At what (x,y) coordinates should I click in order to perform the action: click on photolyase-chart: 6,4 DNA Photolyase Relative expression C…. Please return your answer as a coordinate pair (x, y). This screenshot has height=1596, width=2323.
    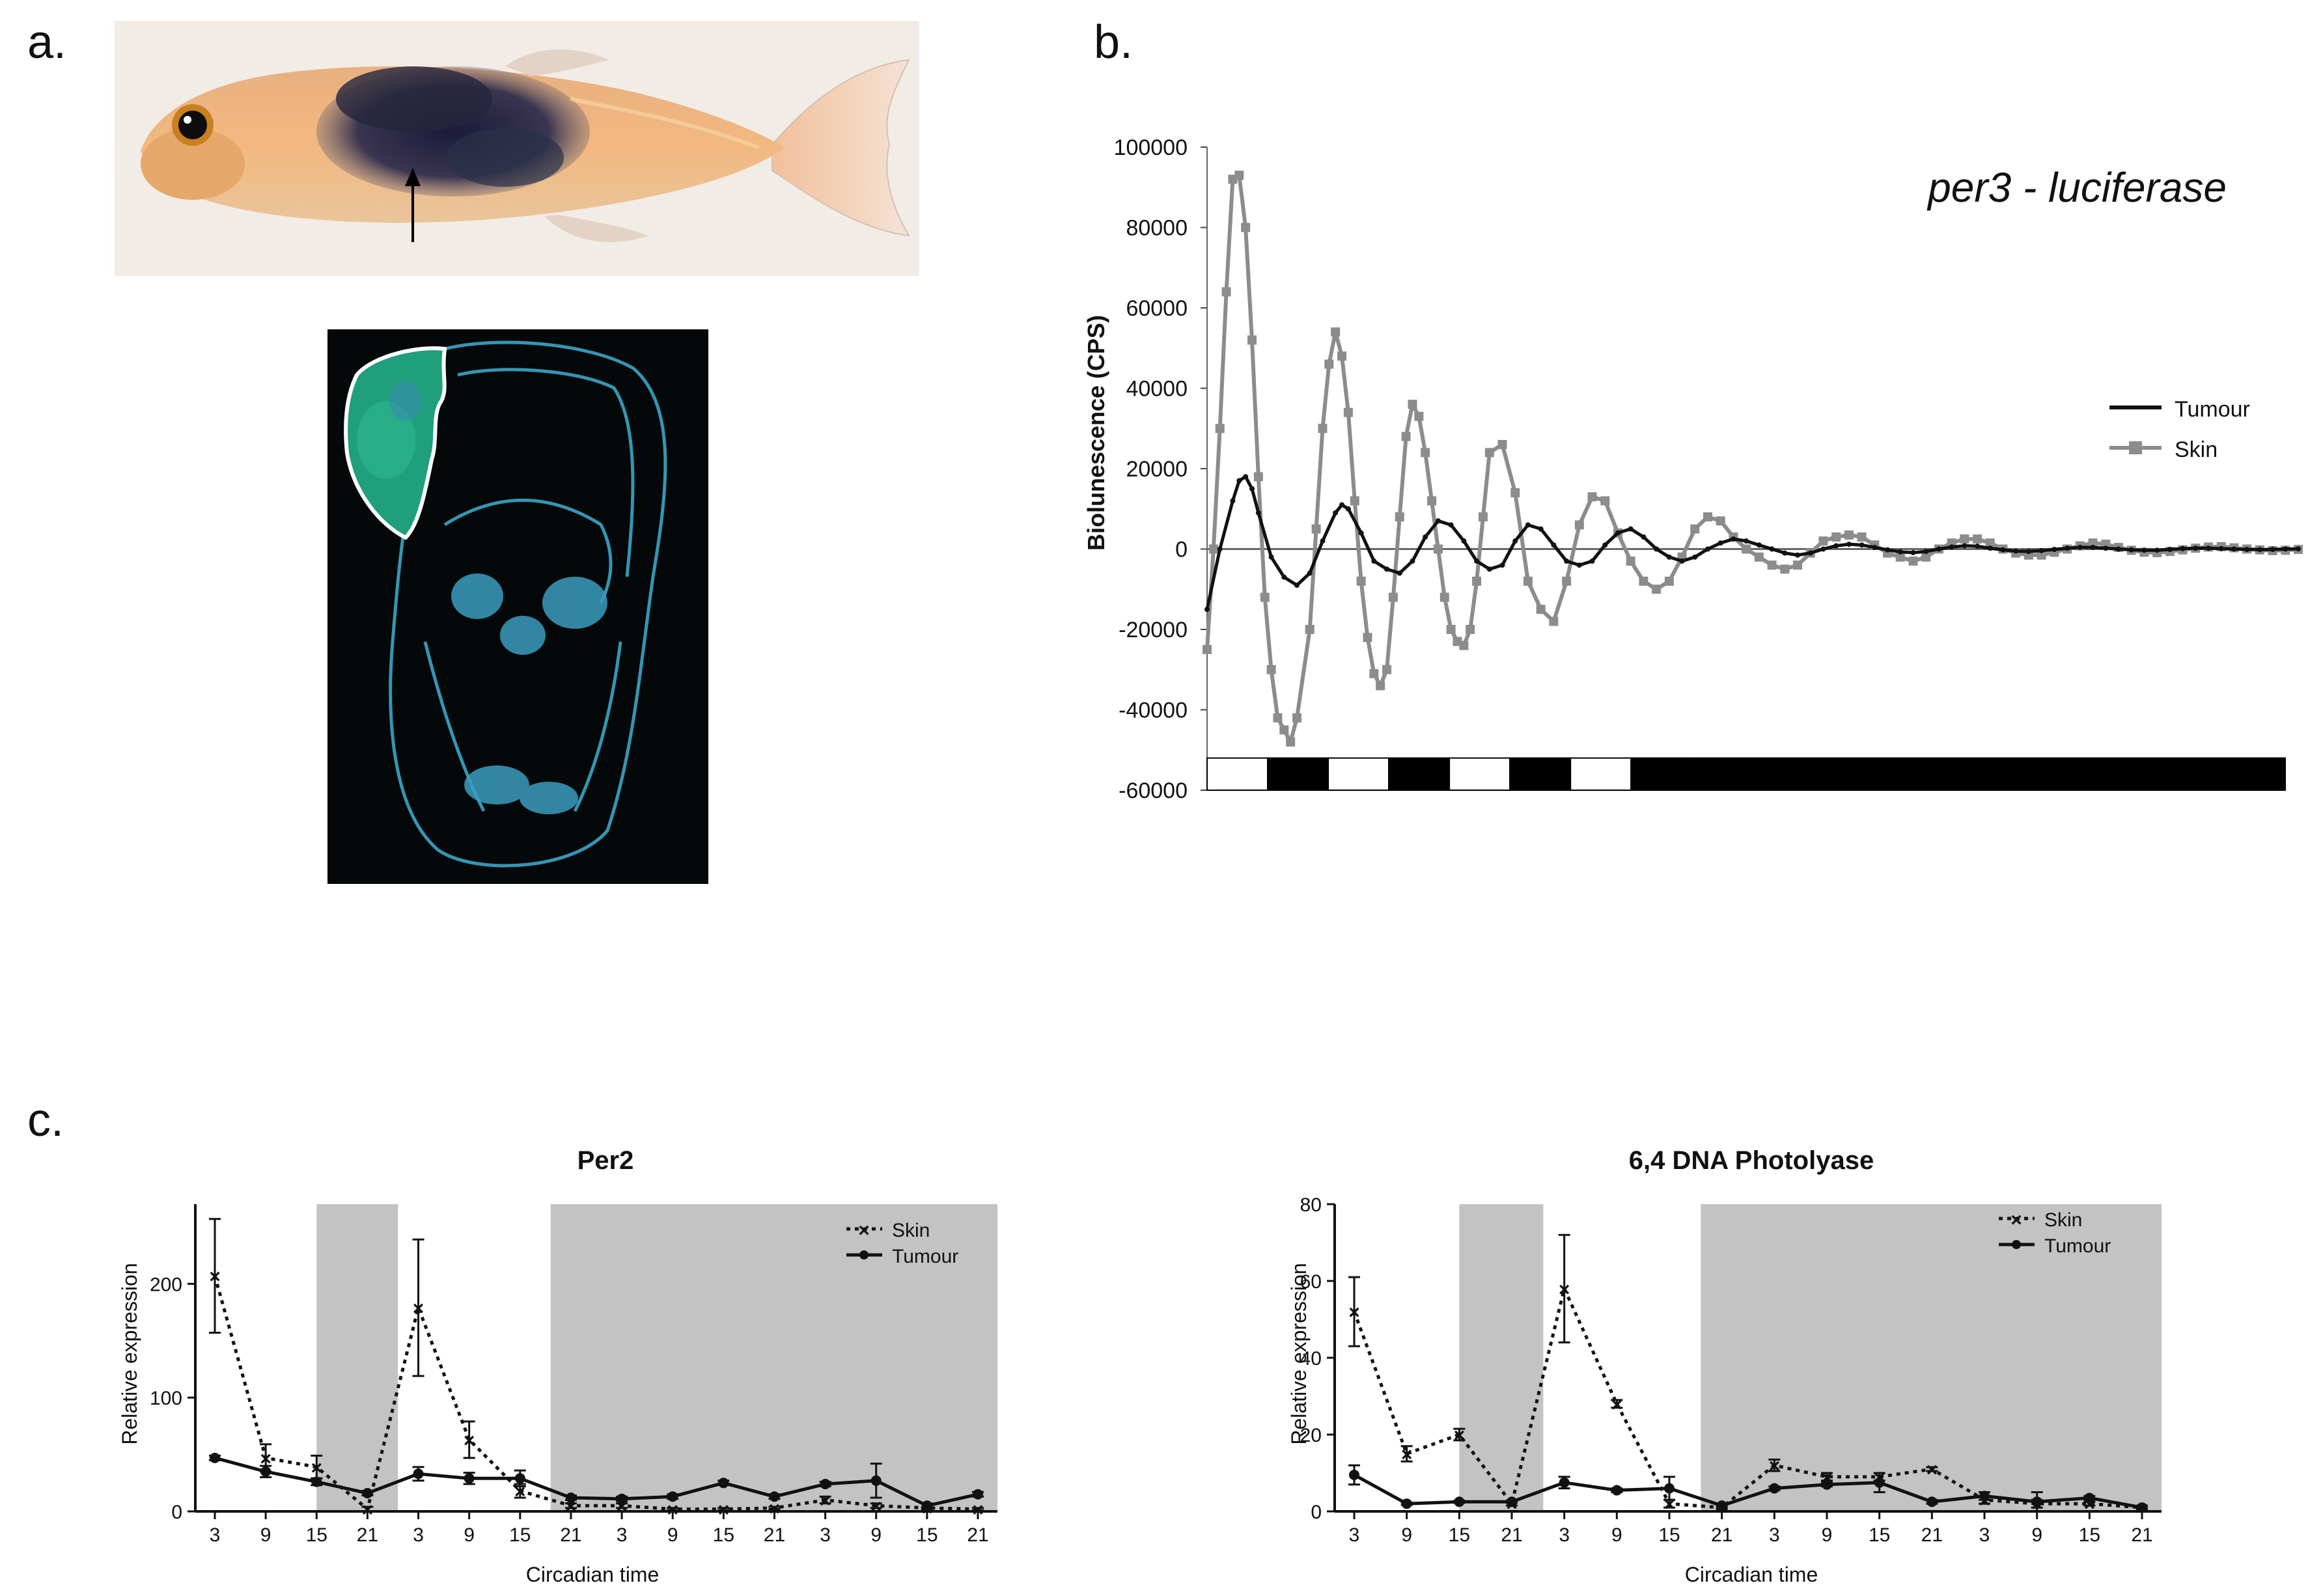
    Looking at the image, I should click on (1724, 1366).